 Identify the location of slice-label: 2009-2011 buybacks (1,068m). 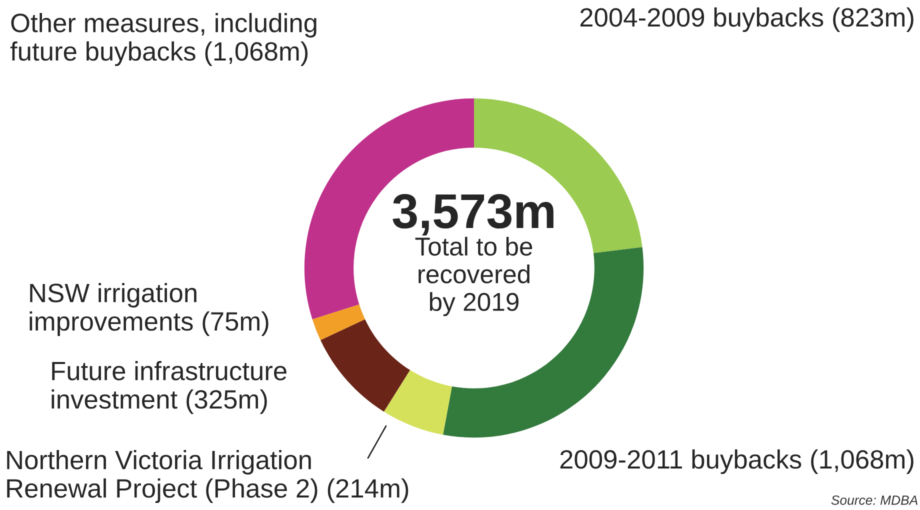
(737, 461).